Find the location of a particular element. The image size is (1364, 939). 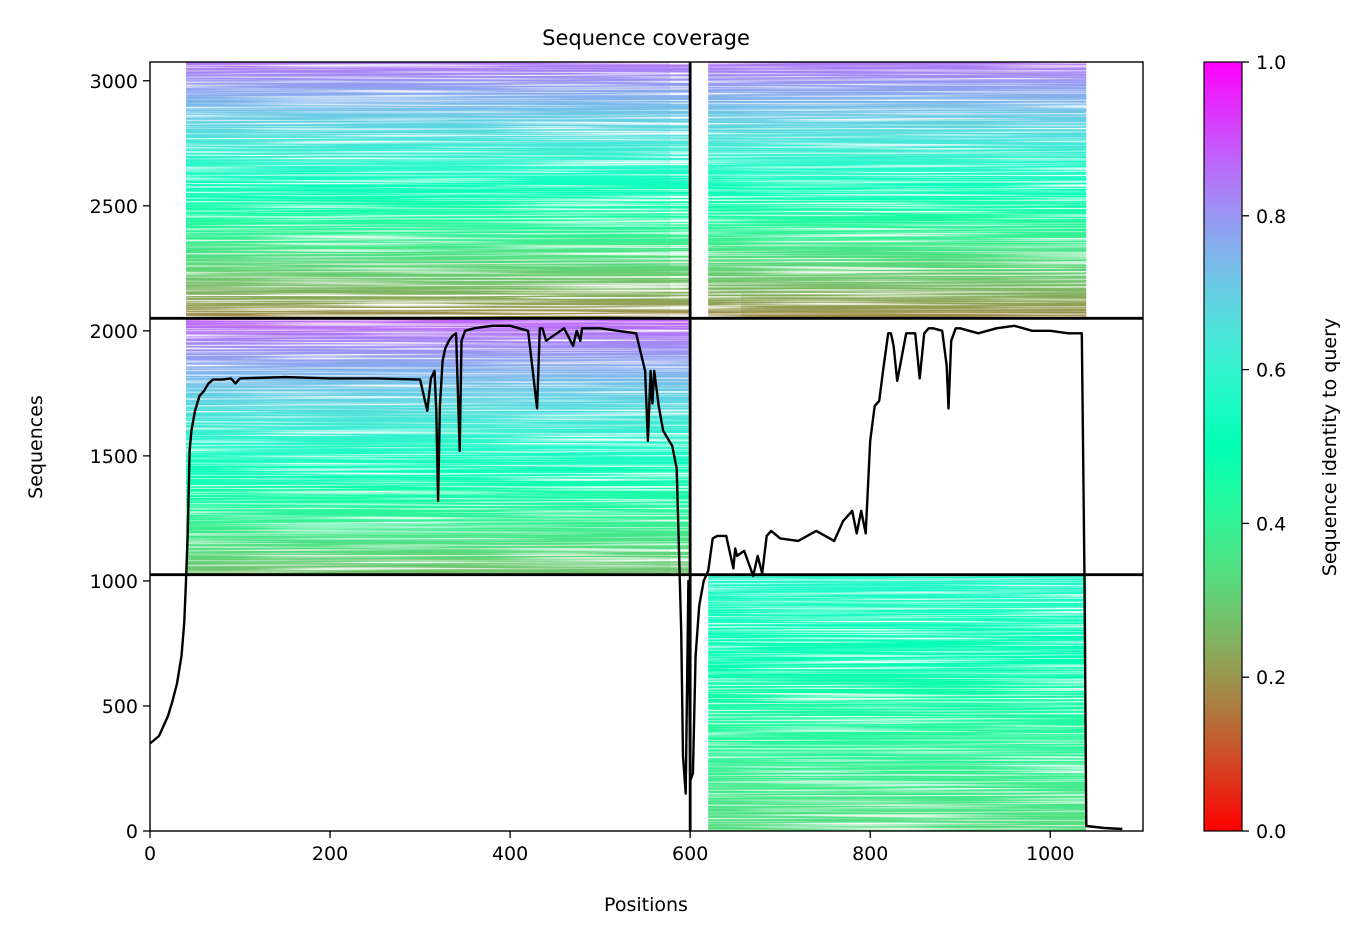

x-tick-label: 600 is located at coordinates (690, 854).